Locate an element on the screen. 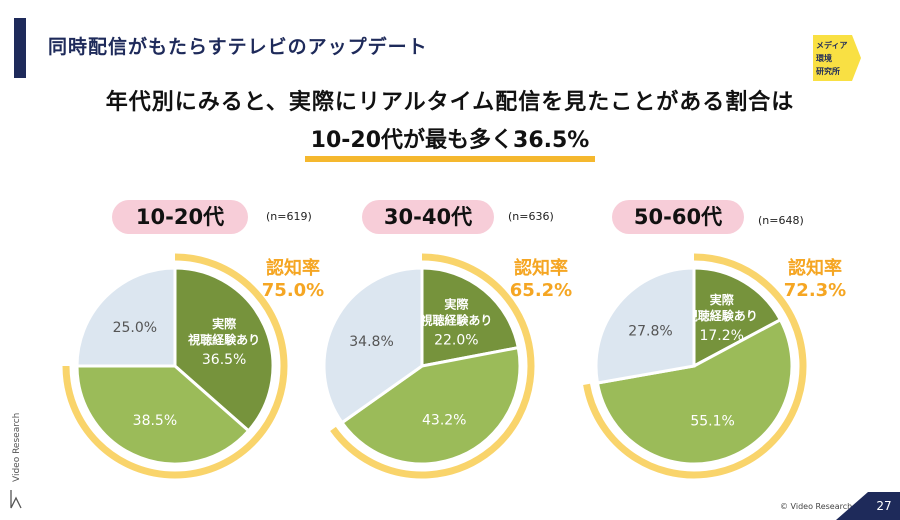 Image resolution: width=900 pixels, height=520 pixels. slice-value-label: 34.8% is located at coordinates (371, 342).